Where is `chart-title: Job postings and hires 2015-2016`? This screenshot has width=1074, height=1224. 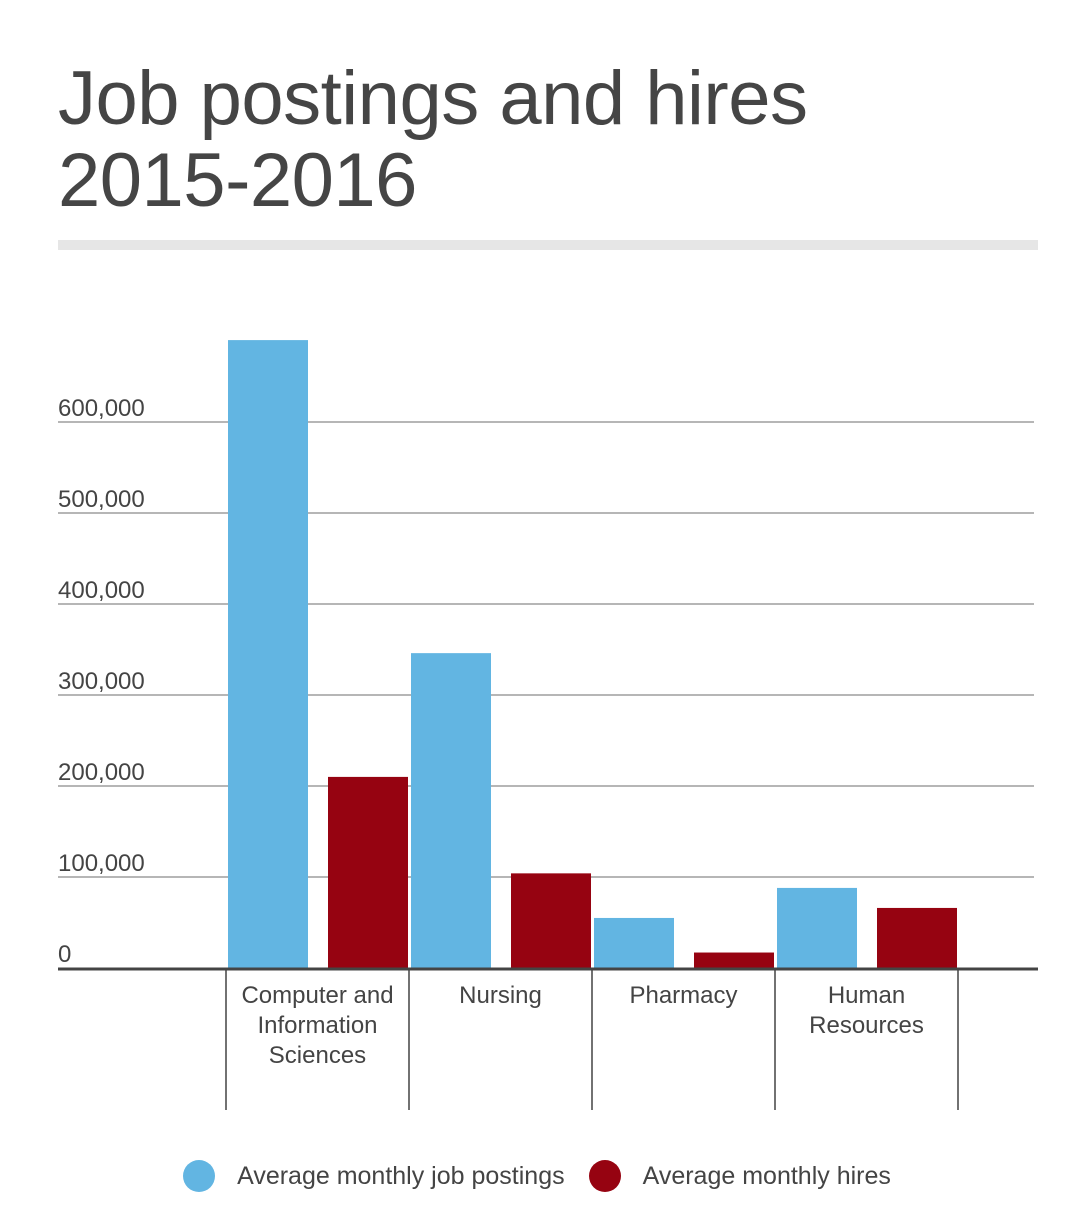 chart-title: Job postings and hires 2015-2016 is located at coordinates (548, 140).